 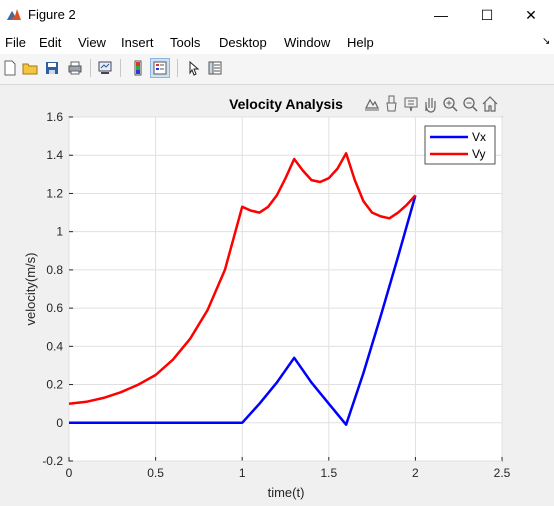 I want to click on menu-edit: Edit, so click(x=50, y=42).